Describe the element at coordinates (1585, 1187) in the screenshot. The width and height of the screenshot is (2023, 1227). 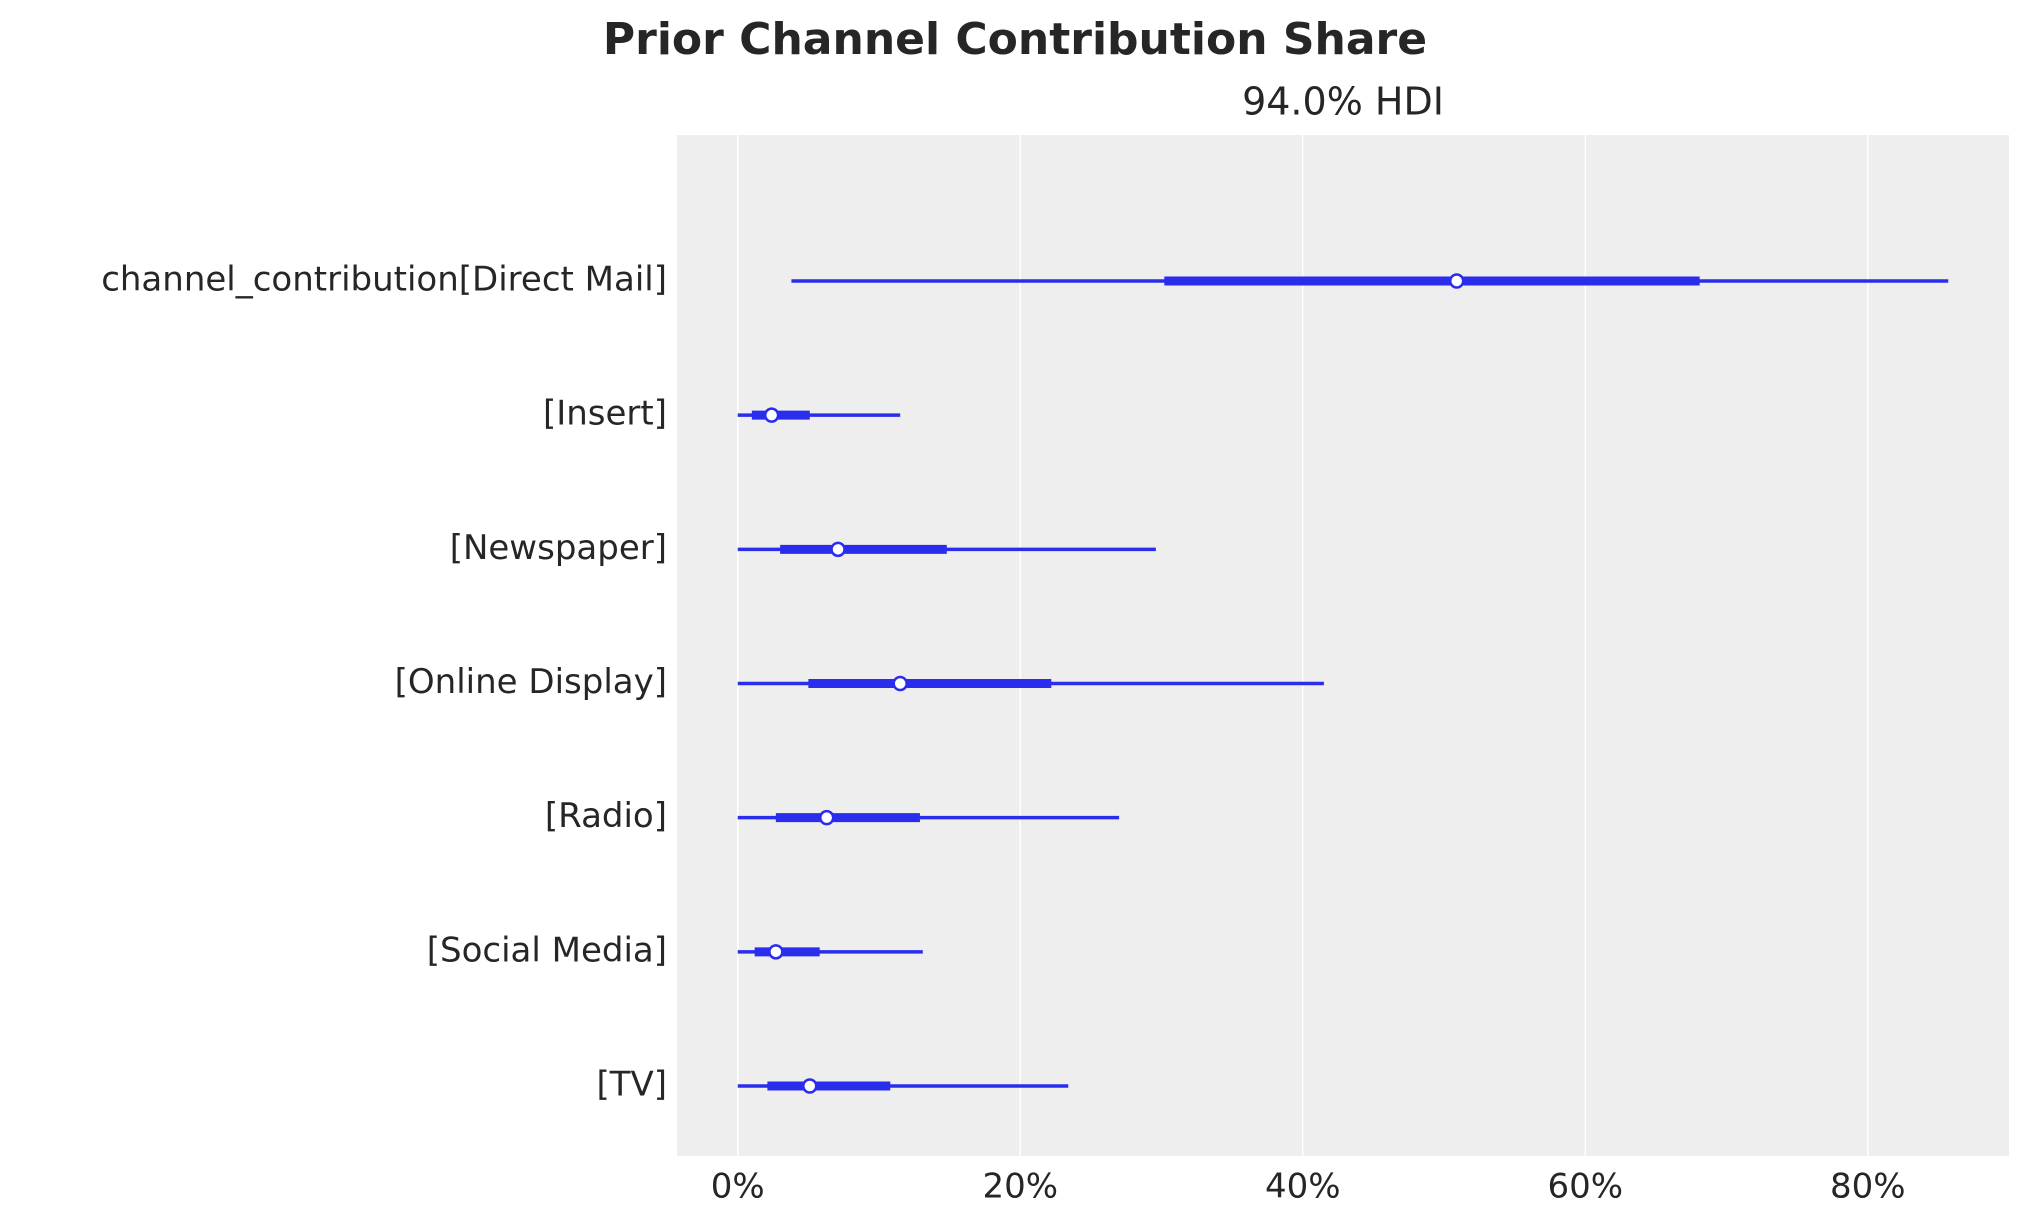
I see `x-tick-label: 60%` at that location.